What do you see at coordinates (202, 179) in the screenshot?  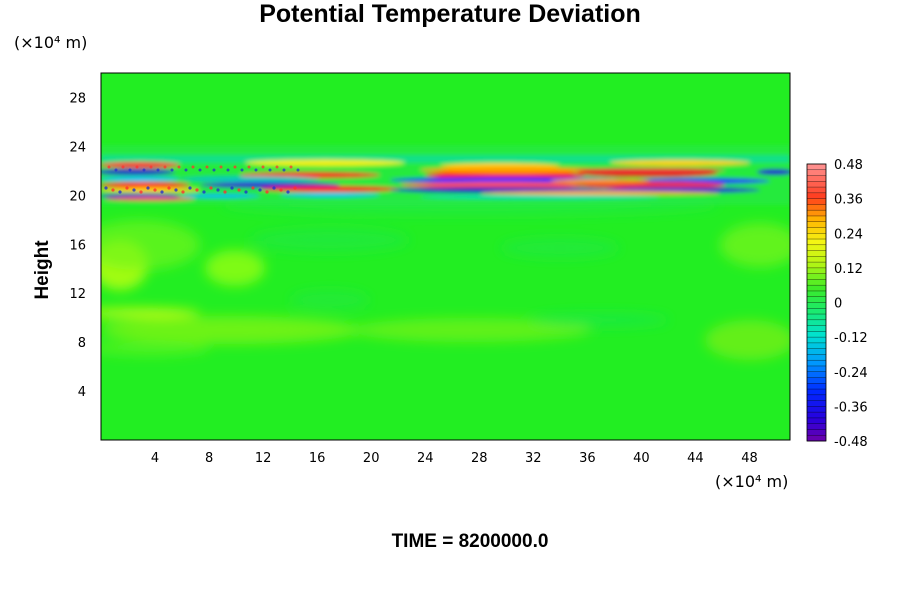 I see `ripple-marks` at bounding box center [202, 179].